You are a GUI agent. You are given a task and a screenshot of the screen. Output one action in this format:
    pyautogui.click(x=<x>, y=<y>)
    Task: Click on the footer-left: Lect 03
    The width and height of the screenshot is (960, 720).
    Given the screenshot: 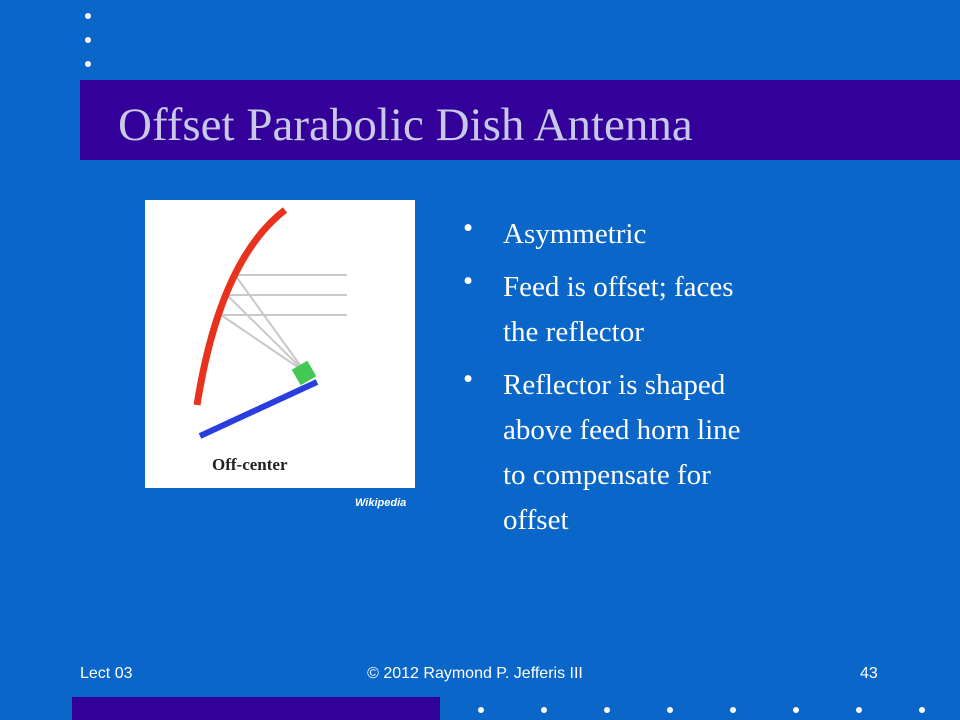 What is the action you would take?
    pyautogui.click(x=106, y=673)
    